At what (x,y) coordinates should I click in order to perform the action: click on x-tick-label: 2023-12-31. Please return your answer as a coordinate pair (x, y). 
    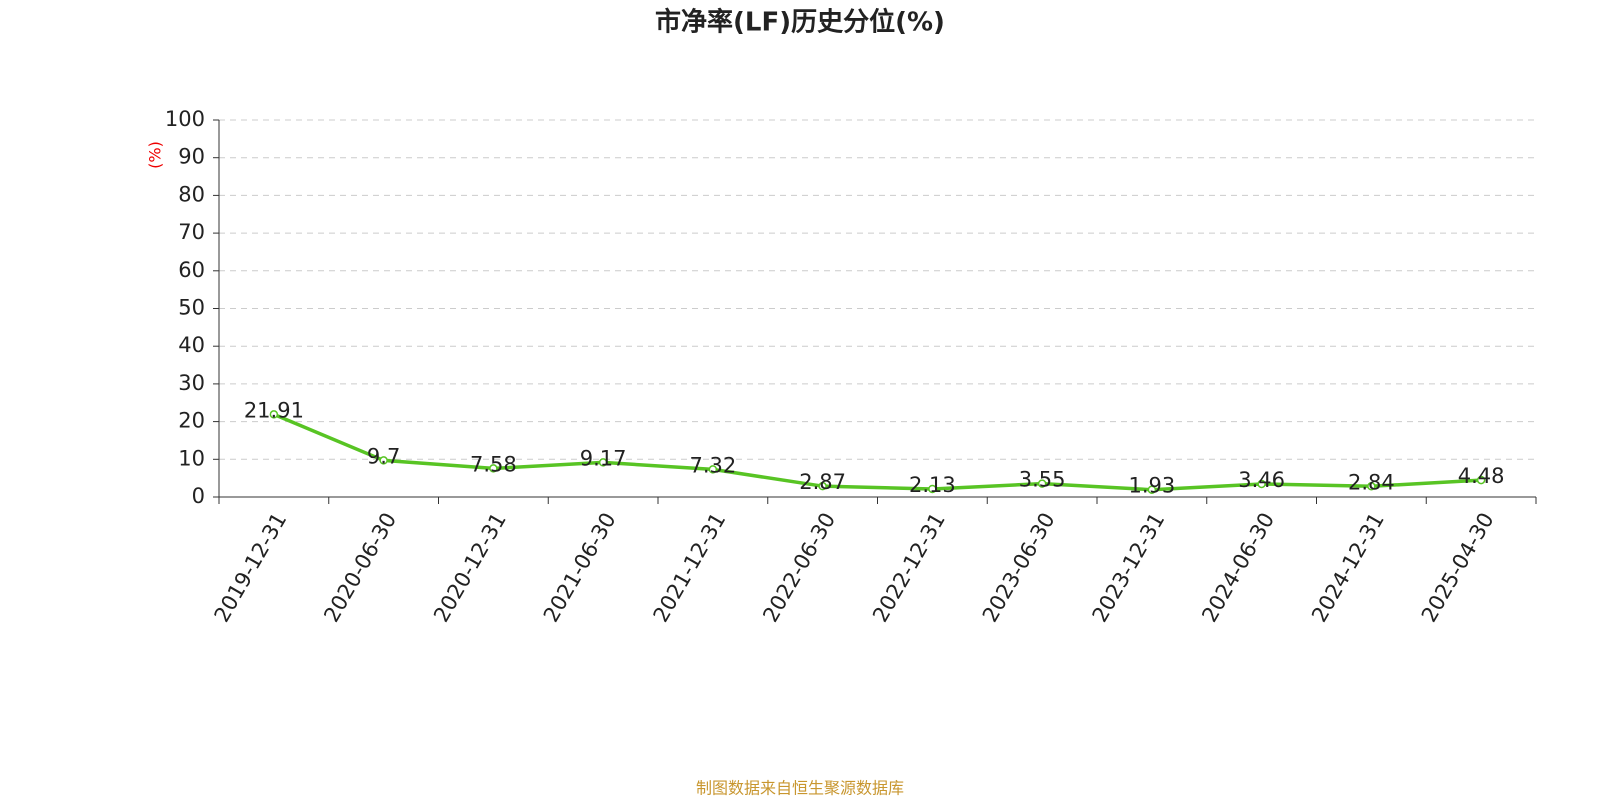
    Looking at the image, I should click on (1129, 568).